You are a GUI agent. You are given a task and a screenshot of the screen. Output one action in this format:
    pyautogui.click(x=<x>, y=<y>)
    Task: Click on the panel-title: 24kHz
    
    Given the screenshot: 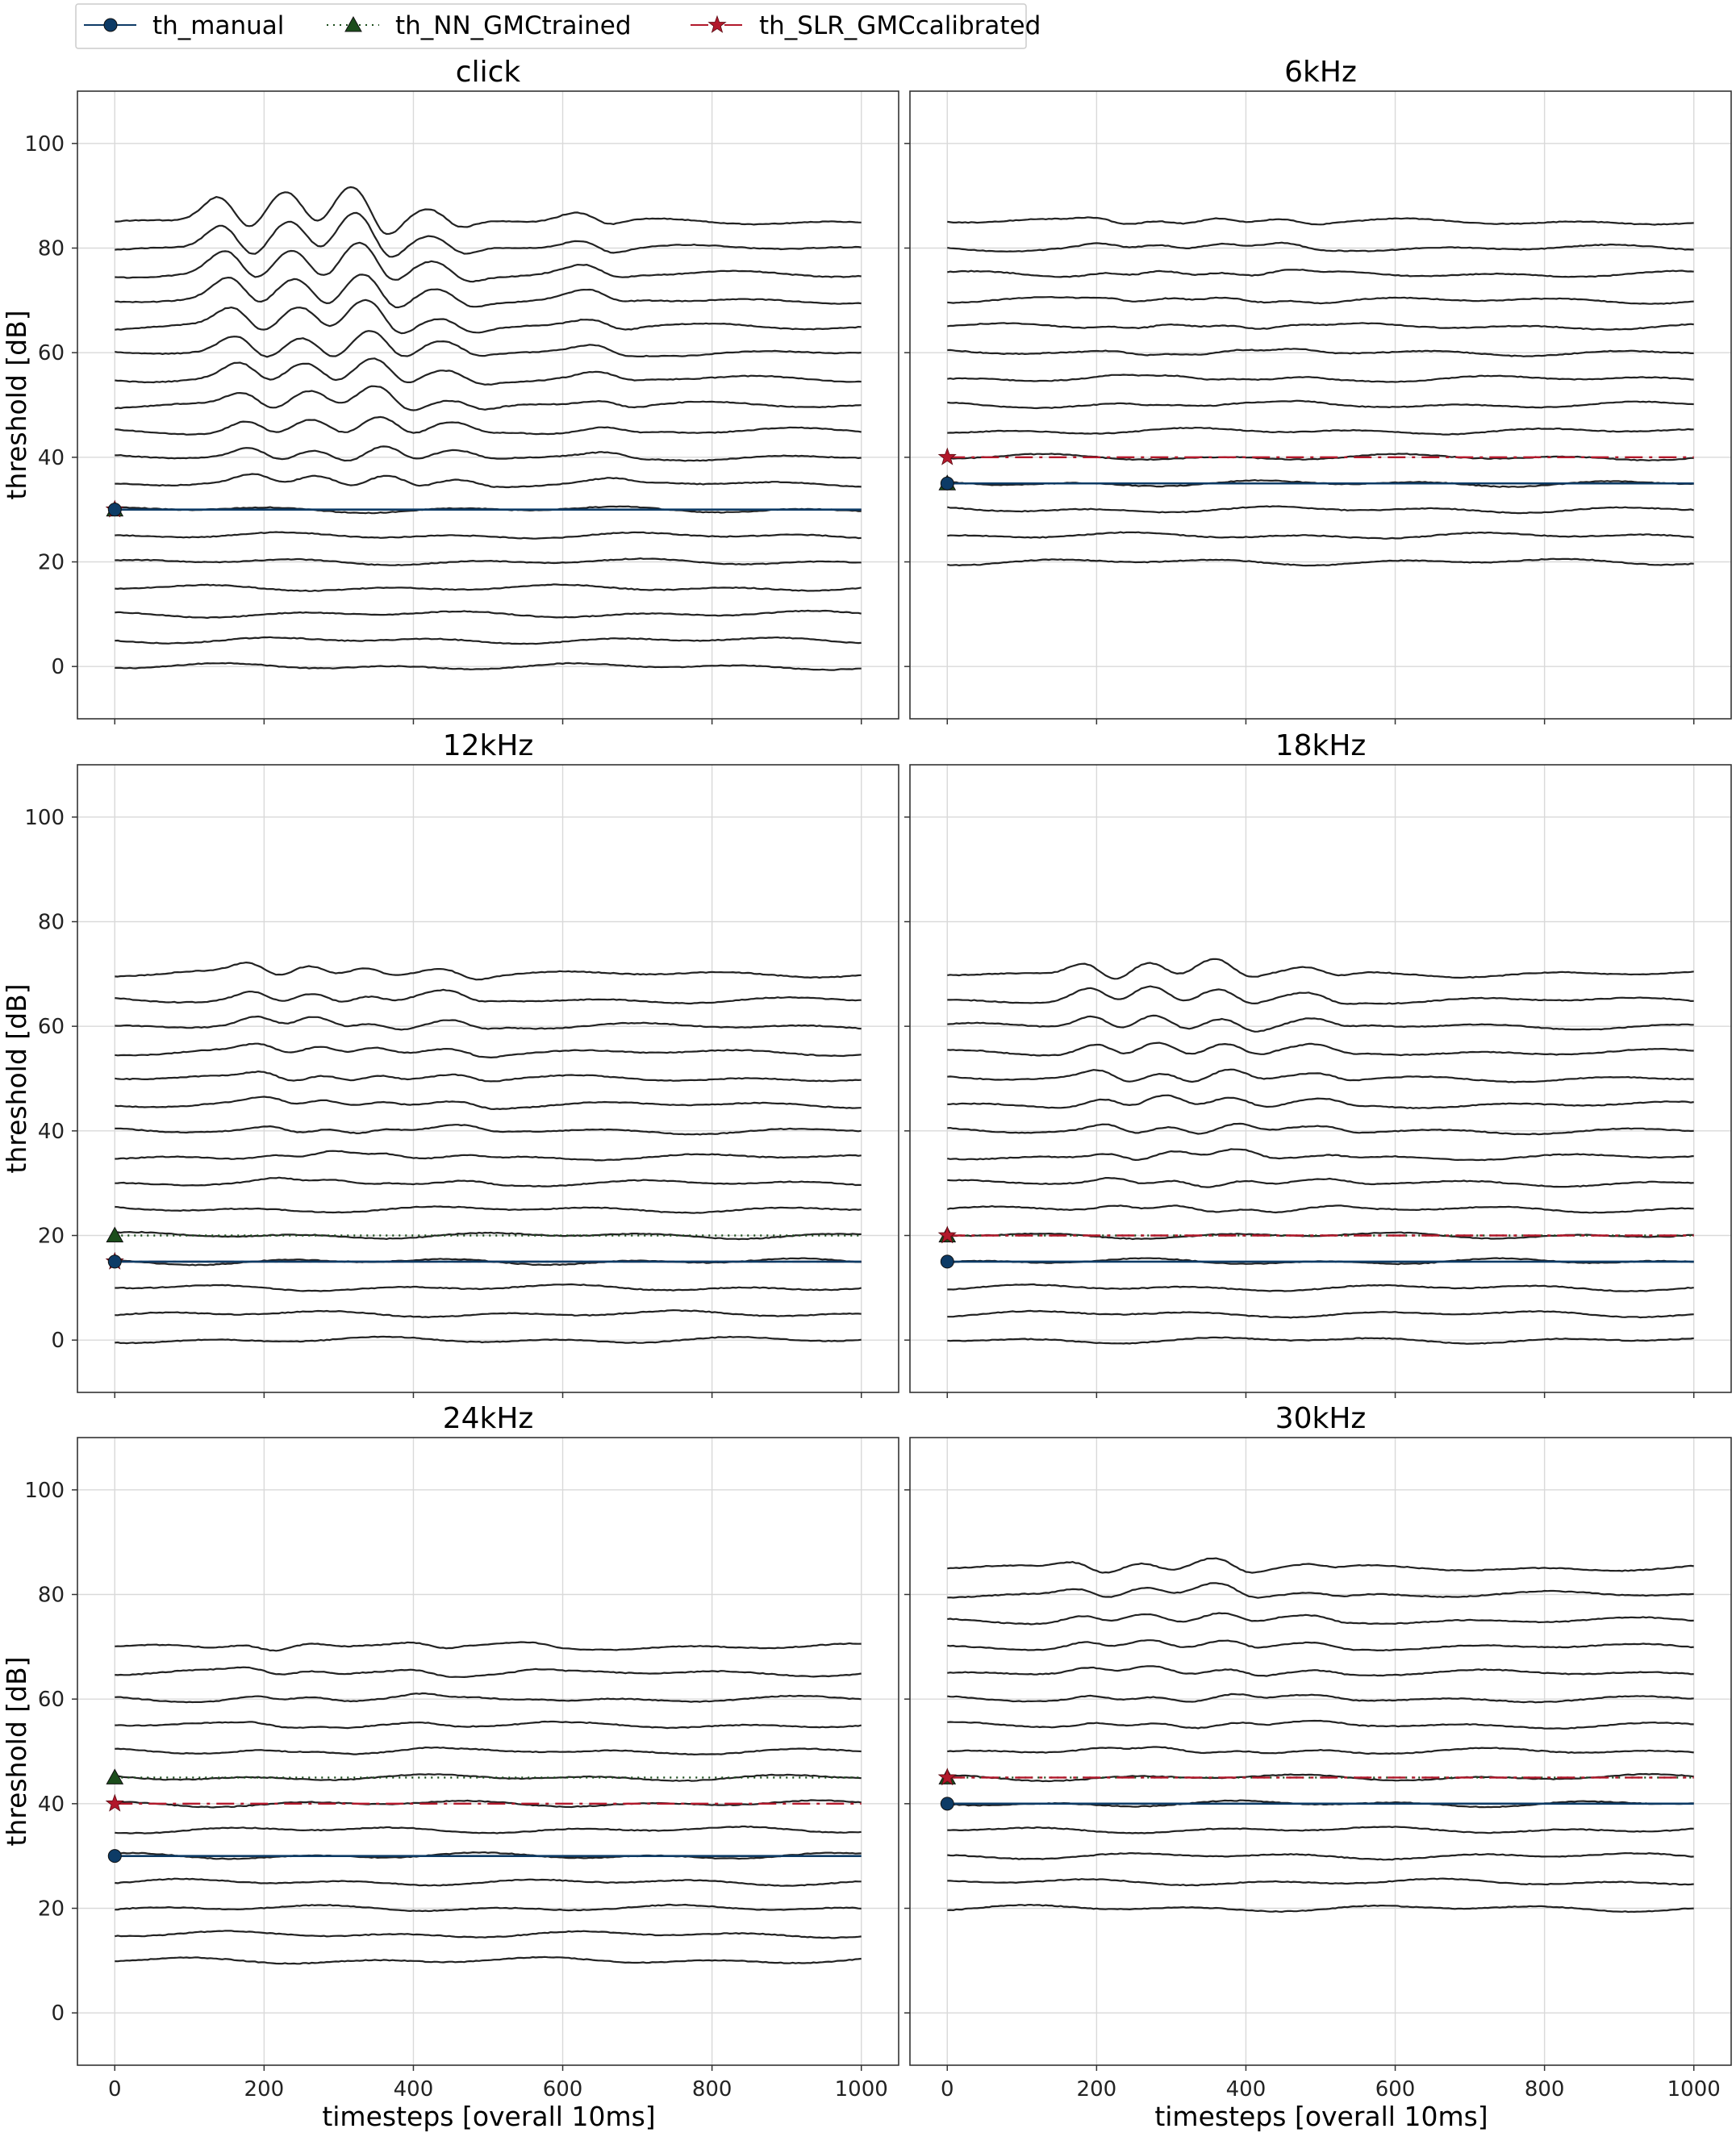 What is the action you would take?
    pyautogui.click(x=489, y=1418)
    